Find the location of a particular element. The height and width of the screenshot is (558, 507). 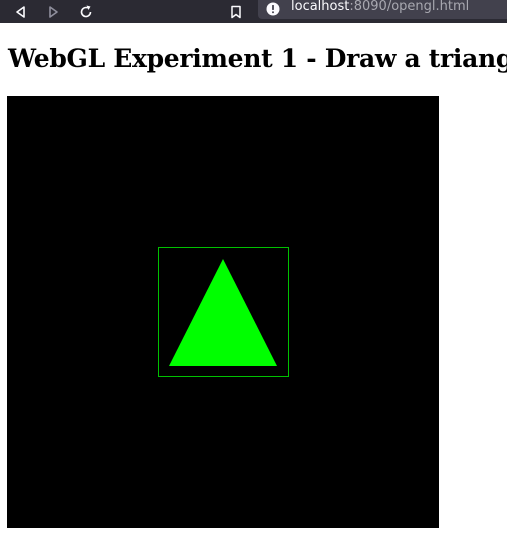

url-text: localhost:8090/opengl.html is located at coordinates (380, 7).